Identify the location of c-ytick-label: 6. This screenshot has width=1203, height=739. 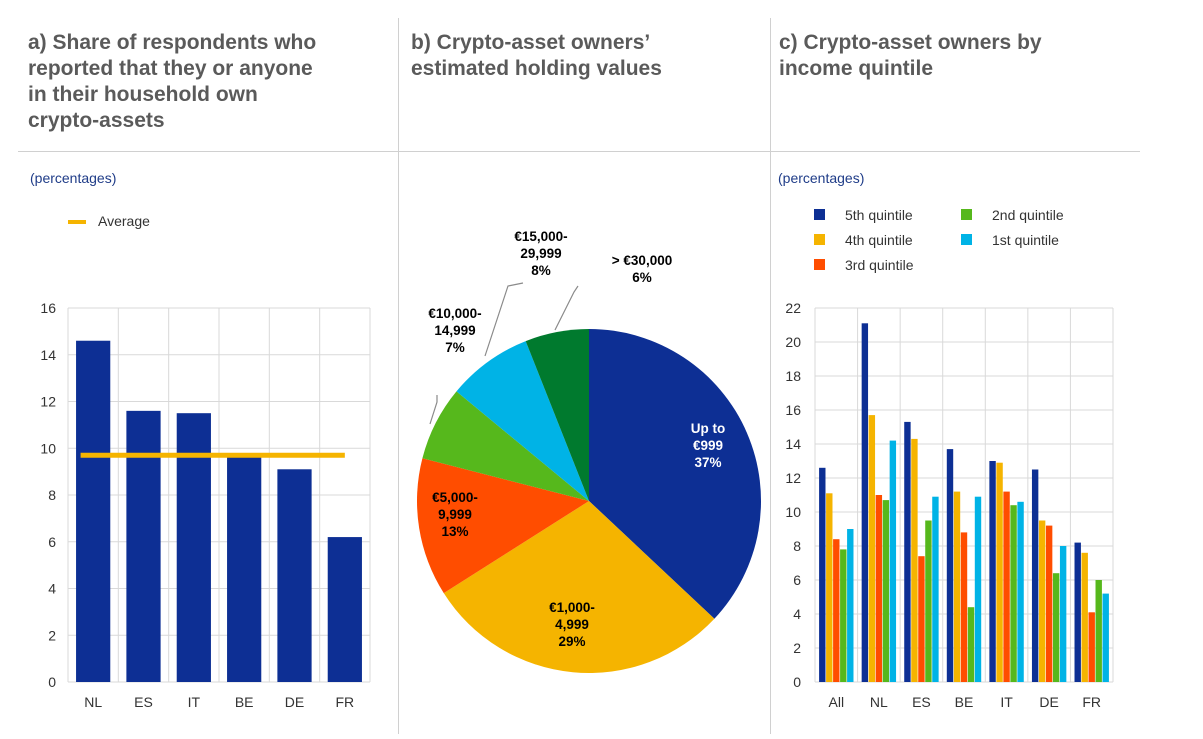
(797, 580).